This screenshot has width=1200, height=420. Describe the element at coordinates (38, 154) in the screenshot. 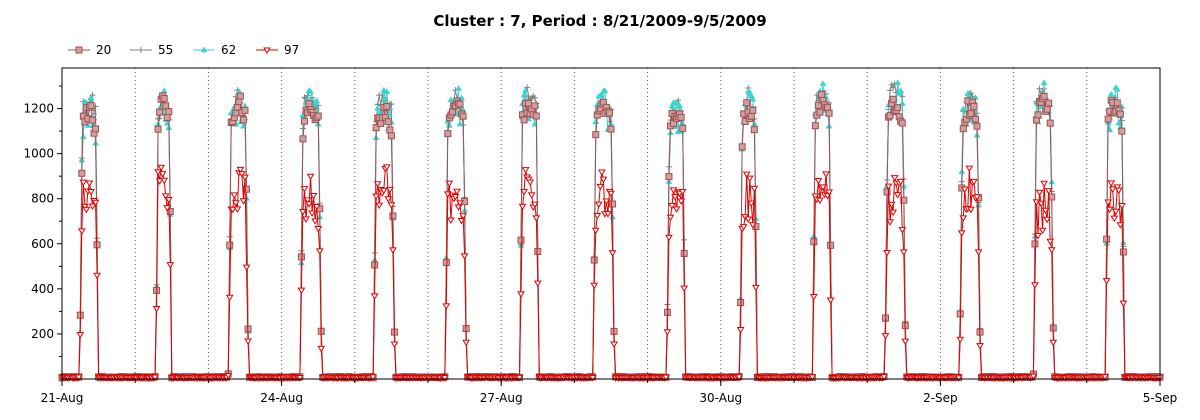

I see `y-tick-label: 1000` at that location.